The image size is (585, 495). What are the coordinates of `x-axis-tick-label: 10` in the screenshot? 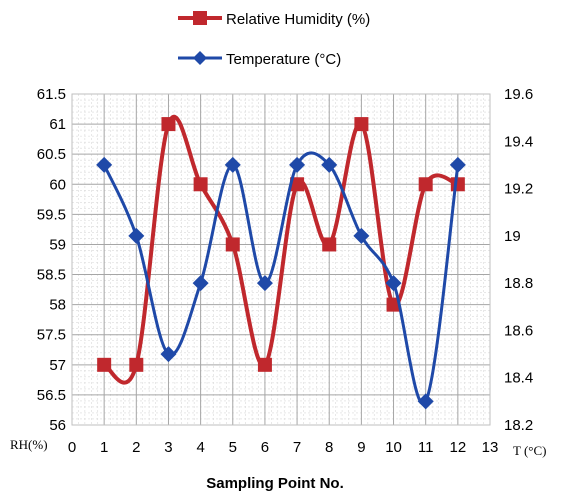 It's located at (393, 447).